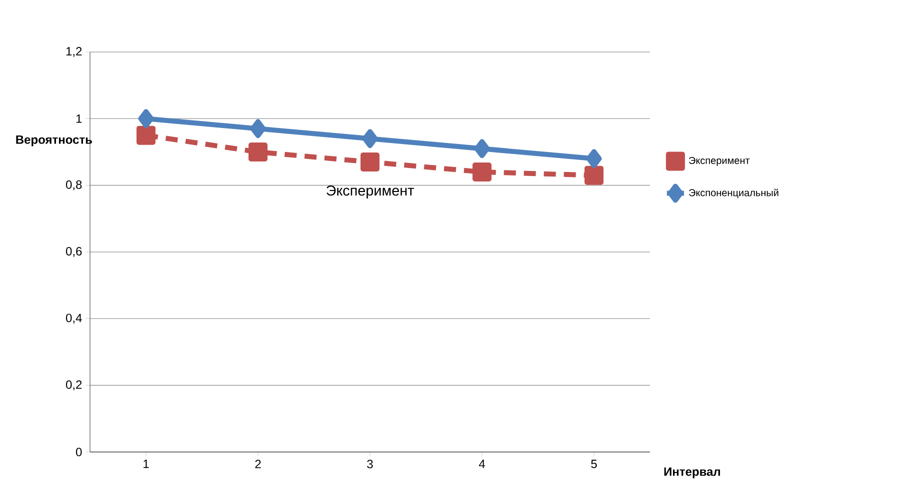 Image resolution: width=898 pixels, height=497 pixels. I want to click on y-tick-label: 0,8, so click(74, 185).